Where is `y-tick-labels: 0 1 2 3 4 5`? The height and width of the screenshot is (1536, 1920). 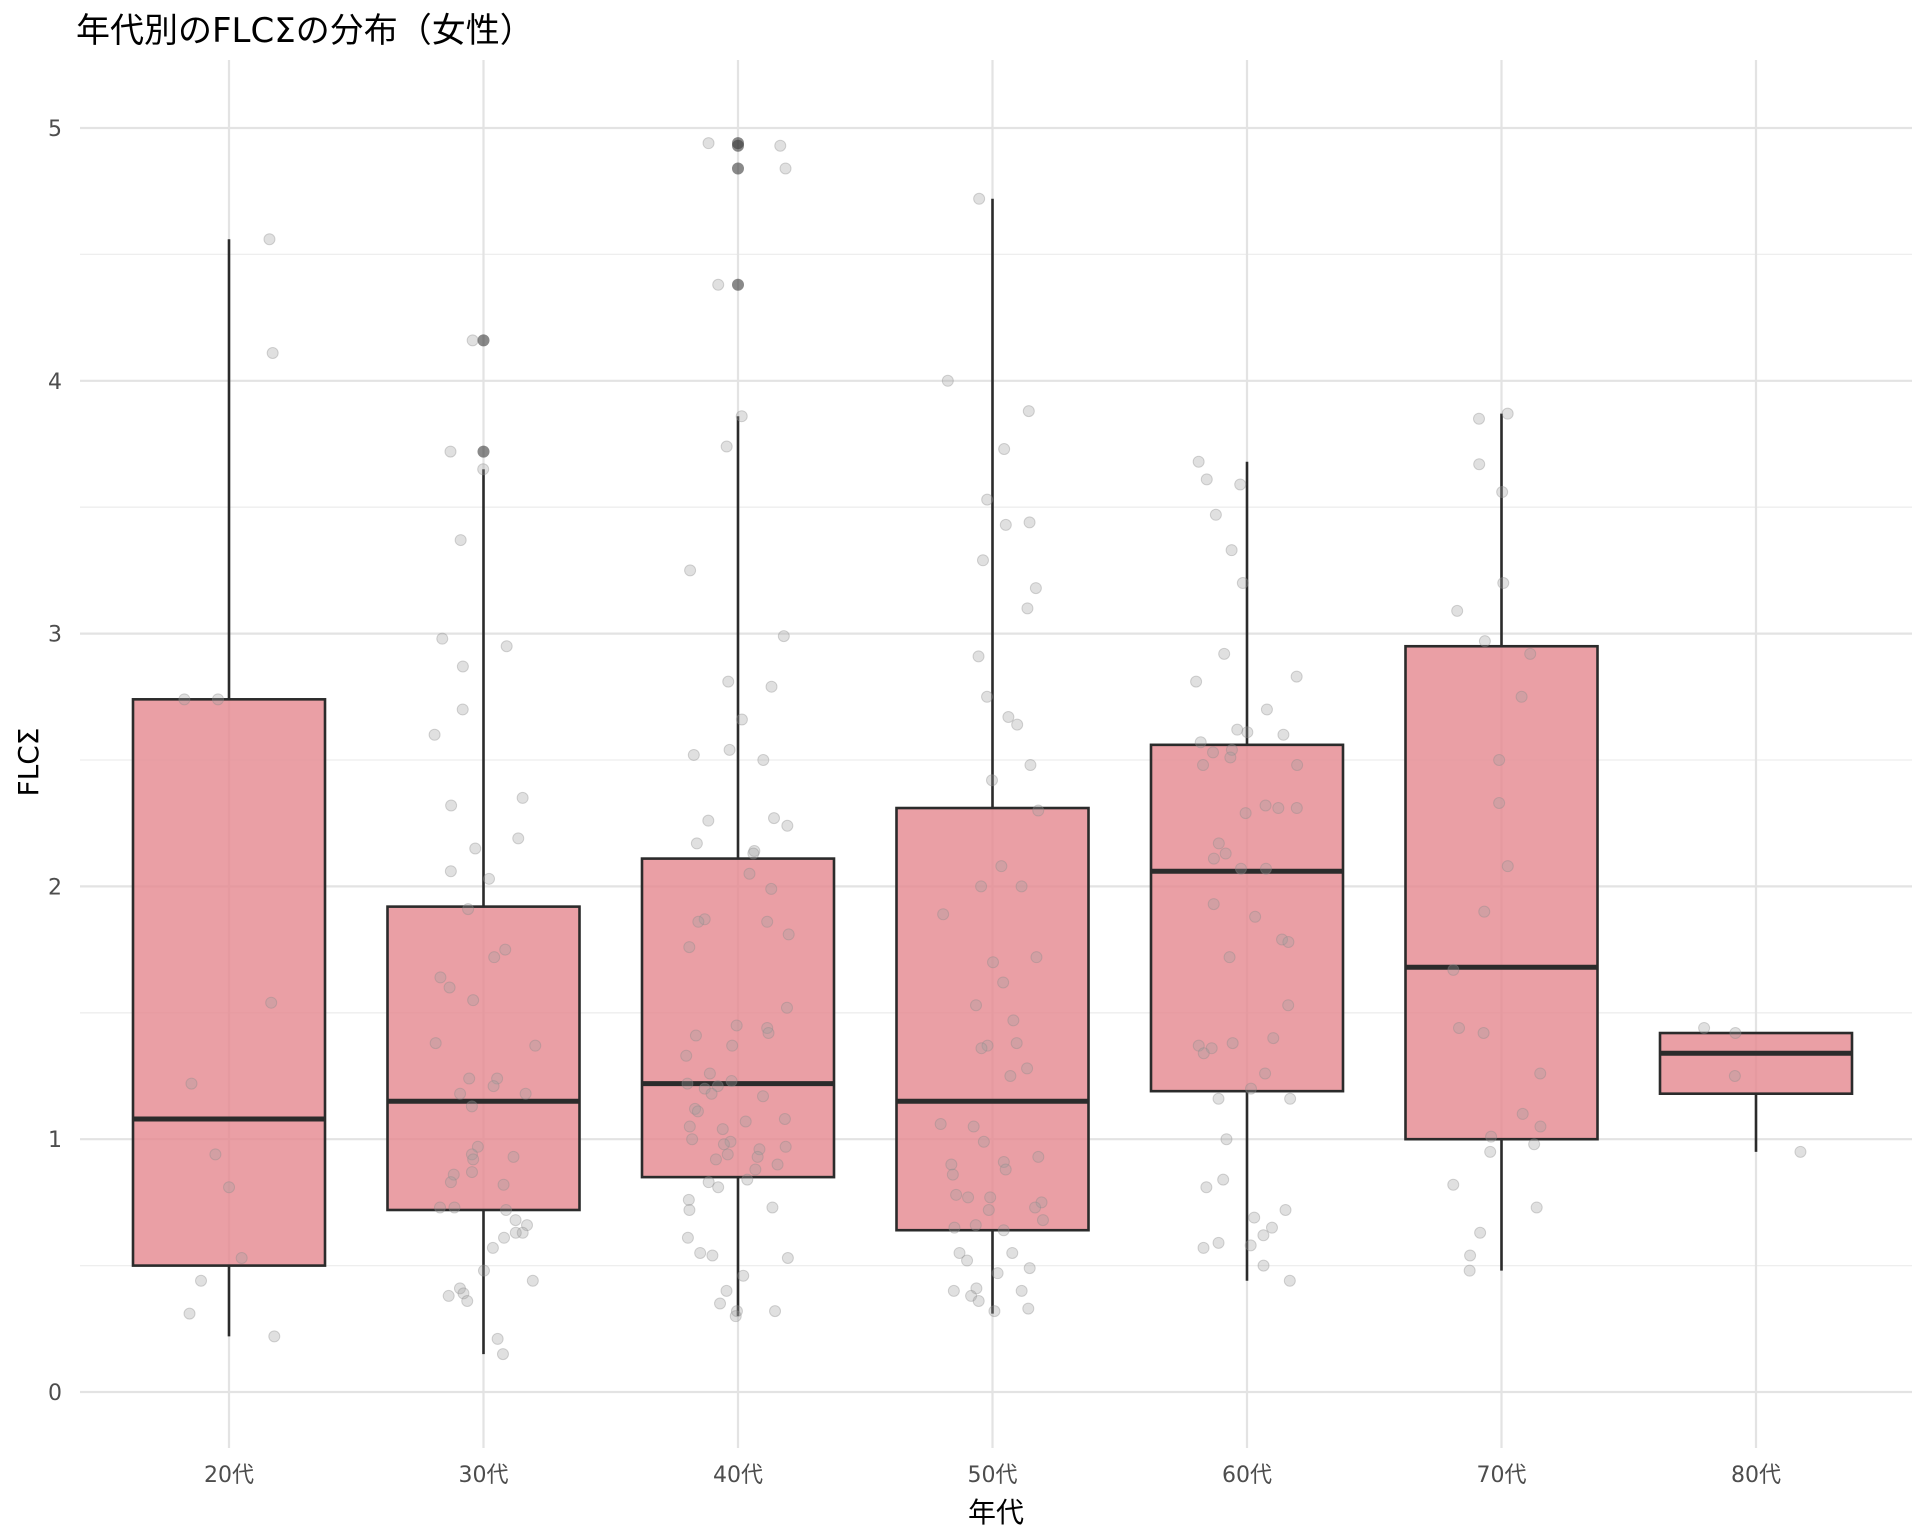 y-tick-labels: 0 1 2 3 4 5 is located at coordinates (55, 761).